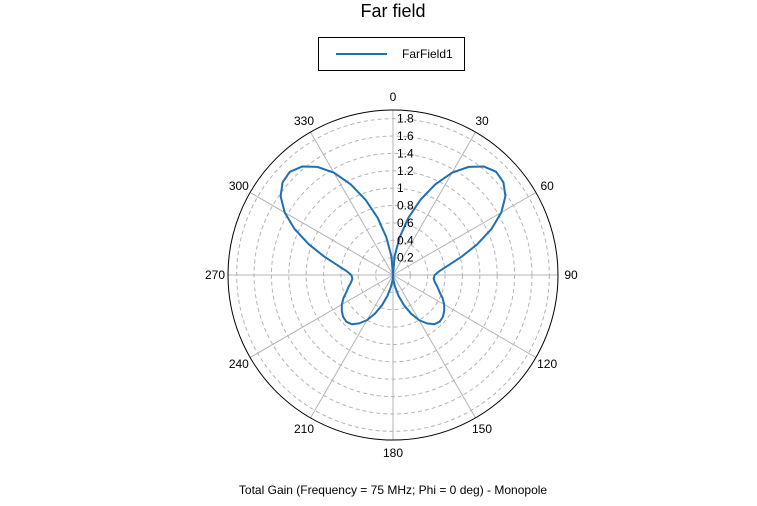 The height and width of the screenshot is (506, 757). I want to click on series-layer, so click(393, 245).